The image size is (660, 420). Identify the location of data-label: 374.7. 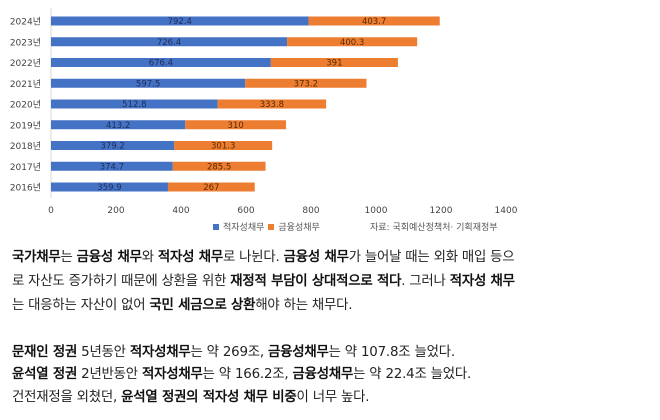
(112, 167).